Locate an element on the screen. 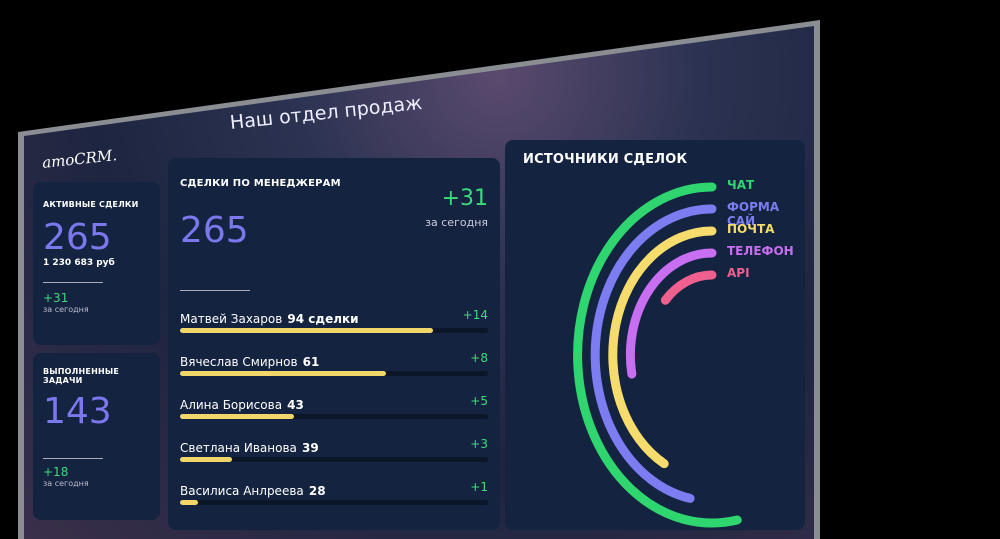 Image resolution: width=1000 pixels, height=539 pixels. legend-item: API is located at coordinates (738, 273).